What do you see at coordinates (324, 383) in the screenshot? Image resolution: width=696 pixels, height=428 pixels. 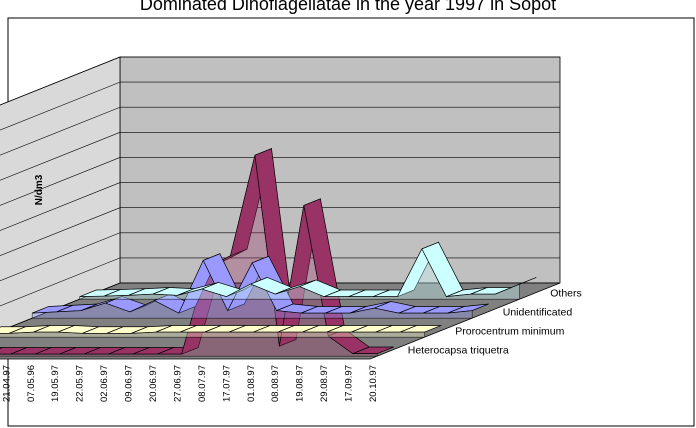 I see `x-tick-label: 29.08.97` at bounding box center [324, 383].